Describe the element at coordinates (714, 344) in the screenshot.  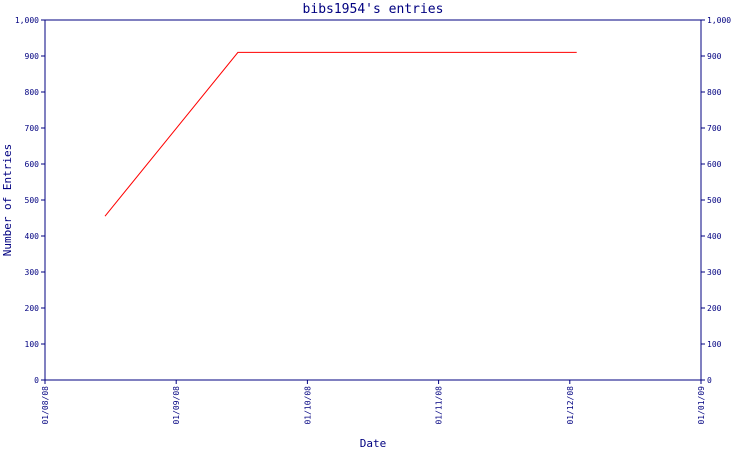
I see `y-tick-label-right: 100` at that location.